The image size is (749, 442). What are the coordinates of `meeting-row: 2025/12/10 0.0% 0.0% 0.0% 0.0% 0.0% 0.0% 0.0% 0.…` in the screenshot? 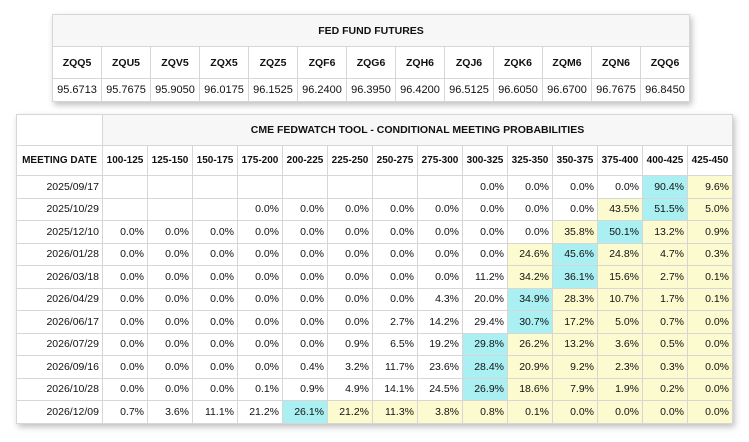 It's located at (374, 232).